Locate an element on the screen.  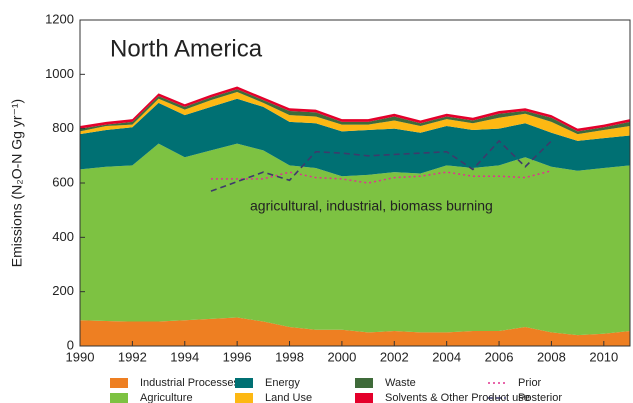
y-tick-label: 1200 is located at coordinates (59, 18).